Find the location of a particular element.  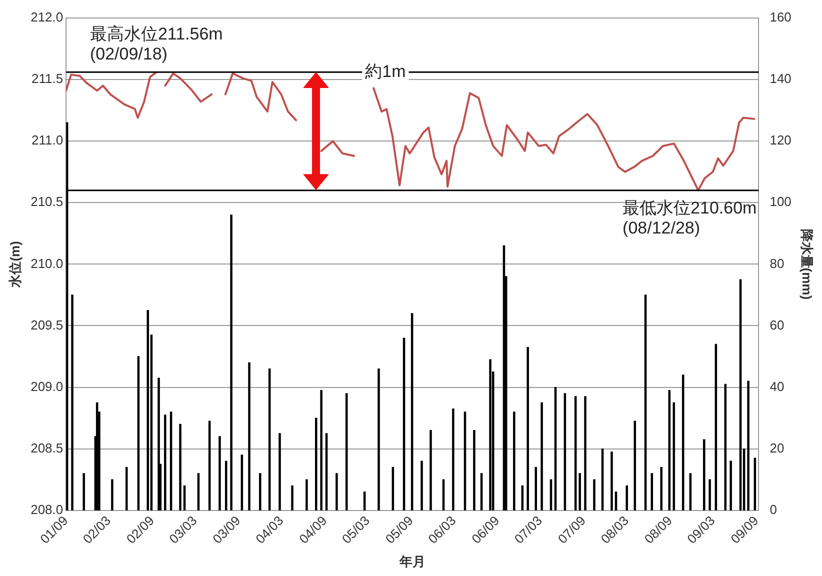

y-axis-title: 水位(m) is located at coordinates (14, 264).